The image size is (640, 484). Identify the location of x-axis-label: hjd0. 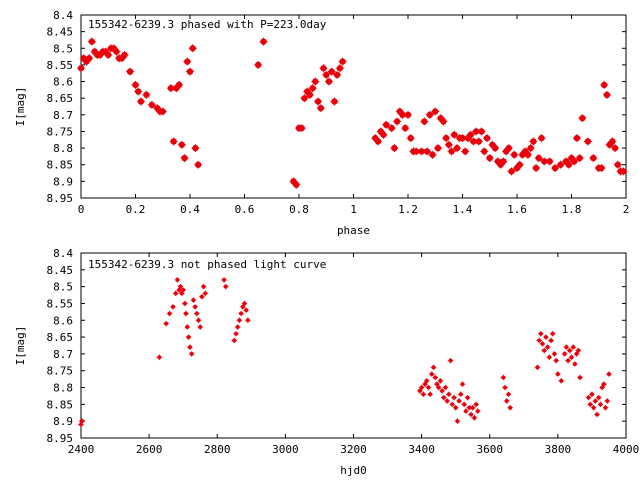
(353, 470).